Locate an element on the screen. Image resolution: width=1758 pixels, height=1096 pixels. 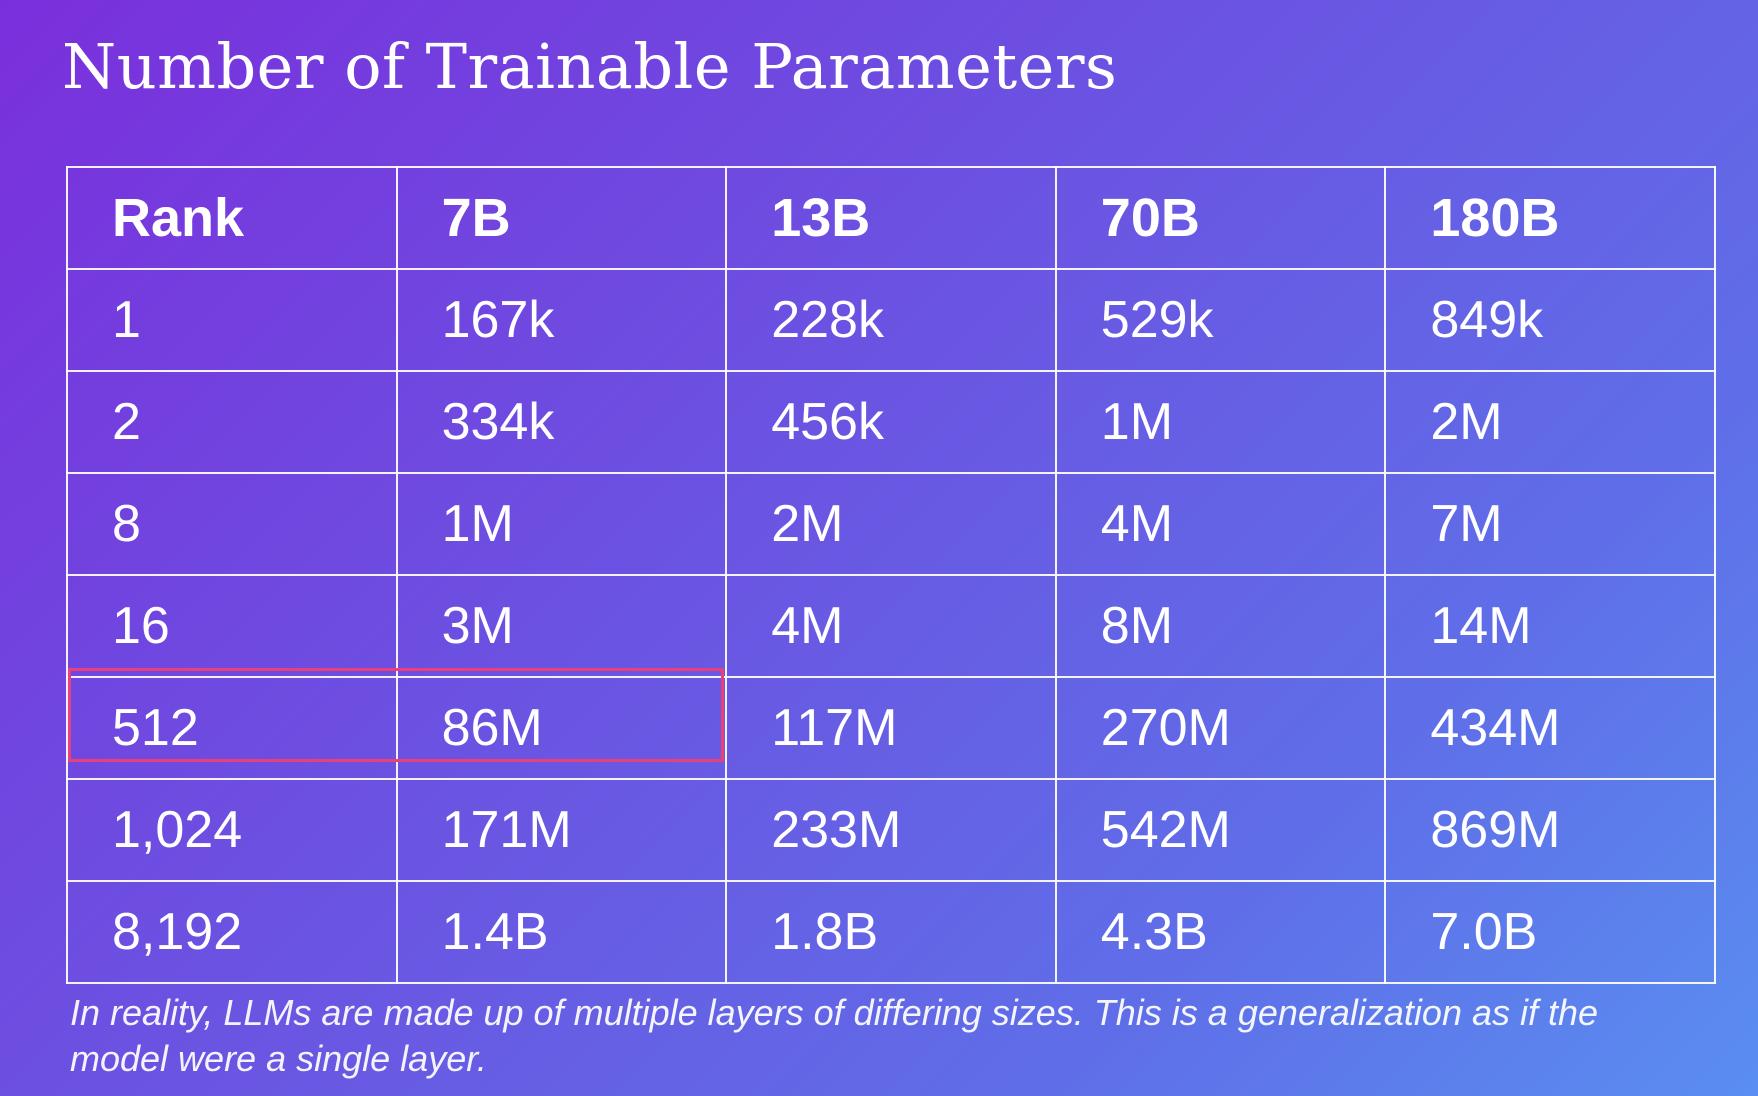
cell-70b: 1M is located at coordinates (1220, 422).